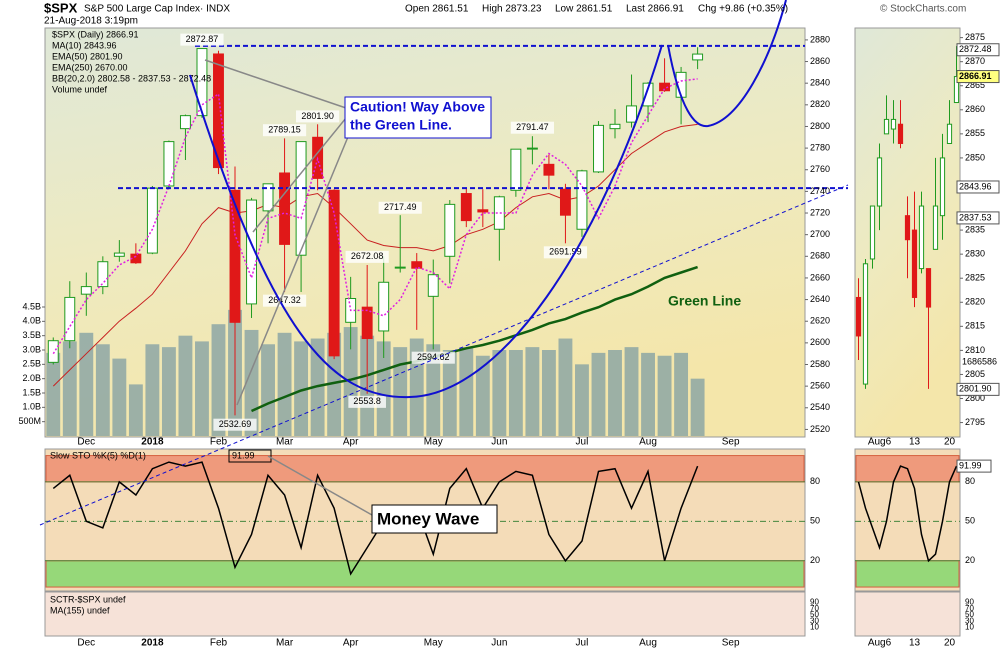 This screenshot has height=650, width=1000. What do you see at coordinates (975, 109) in the screenshot?
I see `zoom-y-tick-label: 2860` at bounding box center [975, 109].